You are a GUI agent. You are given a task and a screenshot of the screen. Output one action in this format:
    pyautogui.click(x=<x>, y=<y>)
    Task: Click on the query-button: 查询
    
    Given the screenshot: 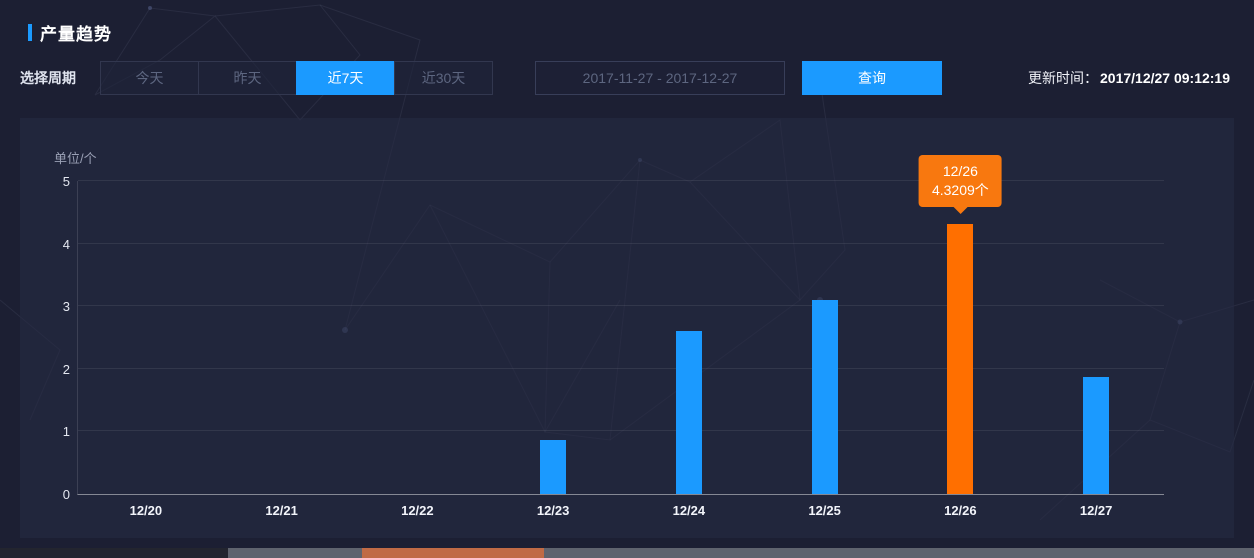 What is the action you would take?
    pyautogui.click(x=872, y=78)
    